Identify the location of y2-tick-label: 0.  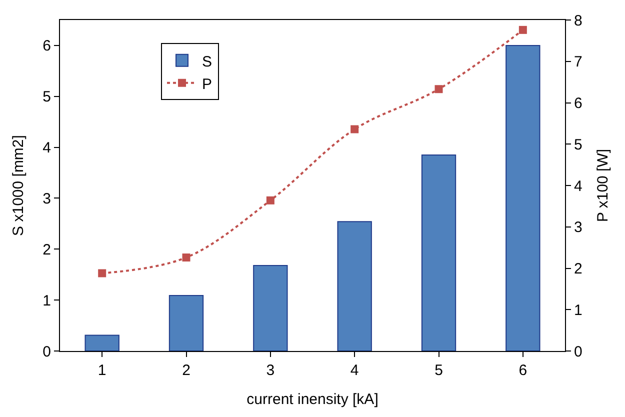
(578, 351).